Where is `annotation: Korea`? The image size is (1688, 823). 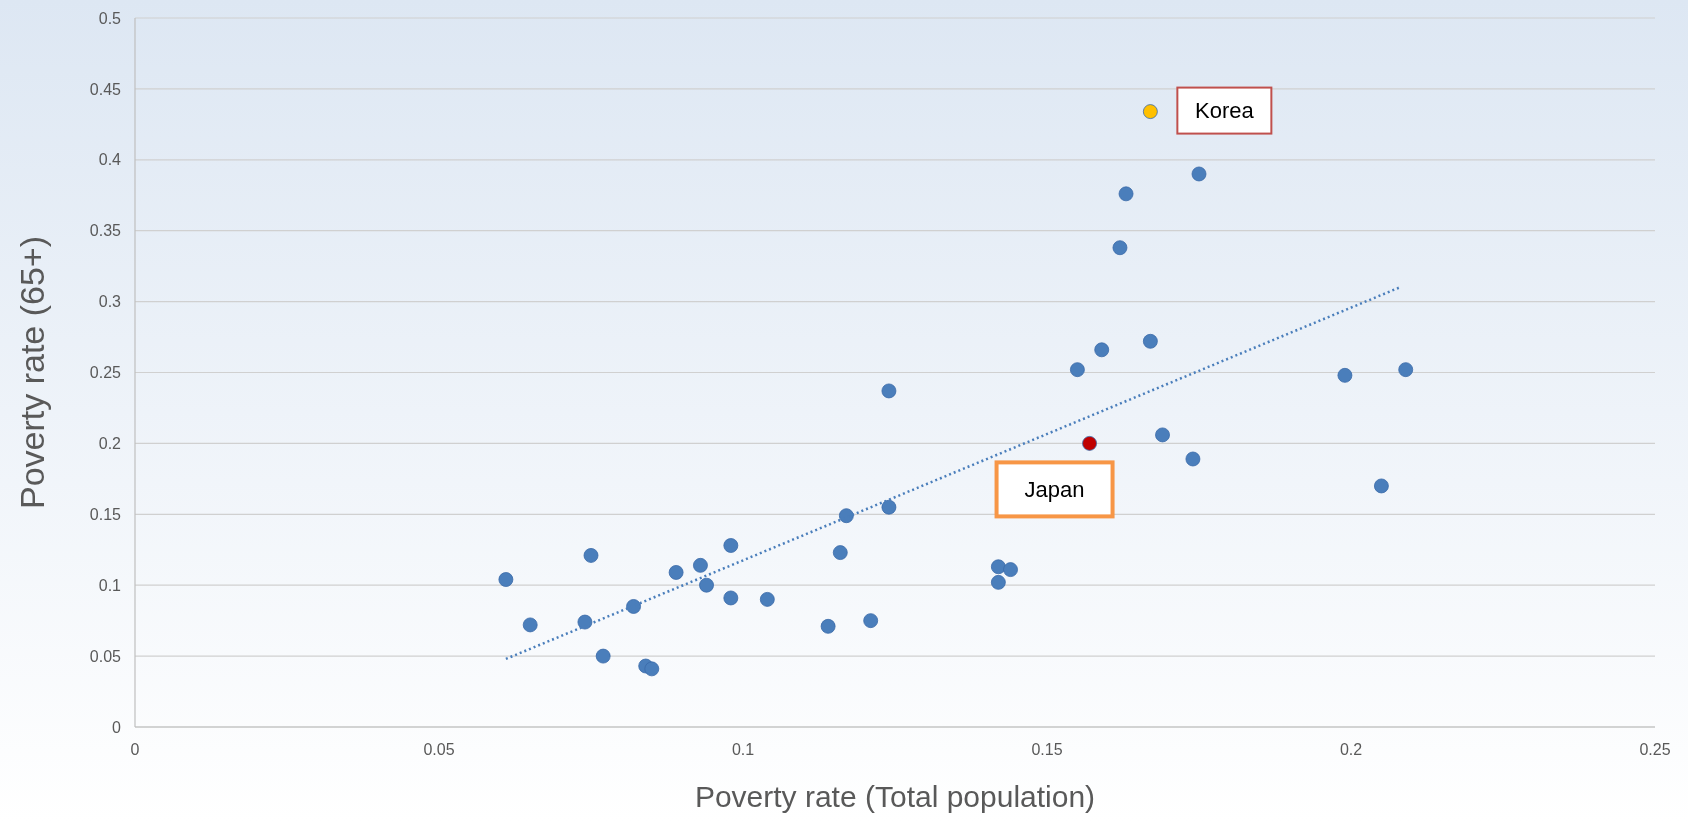
annotation: Korea is located at coordinates (1225, 111).